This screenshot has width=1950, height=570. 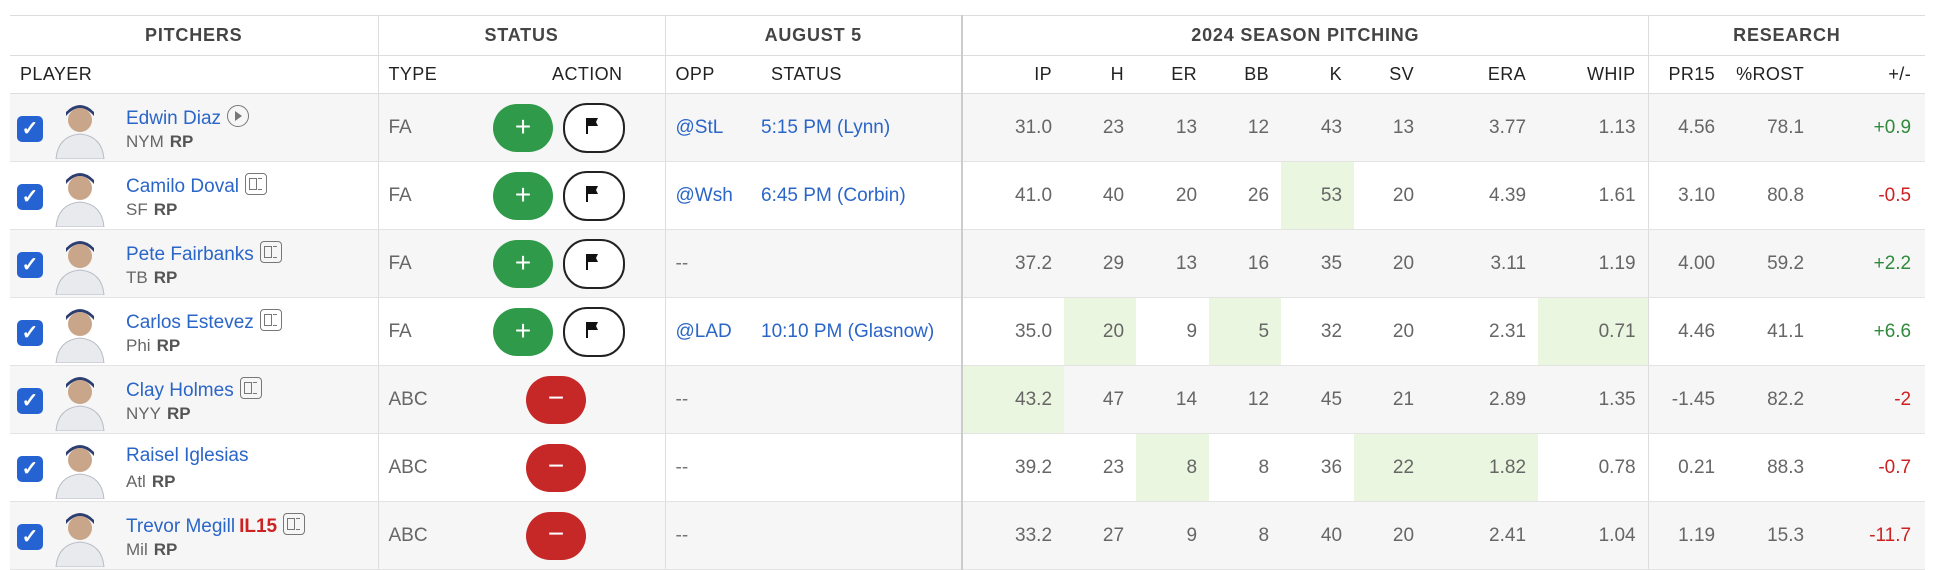 What do you see at coordinates (1318, 74) in the screenshot?
I see `col-k: K` at bounding box center [1318, 74].